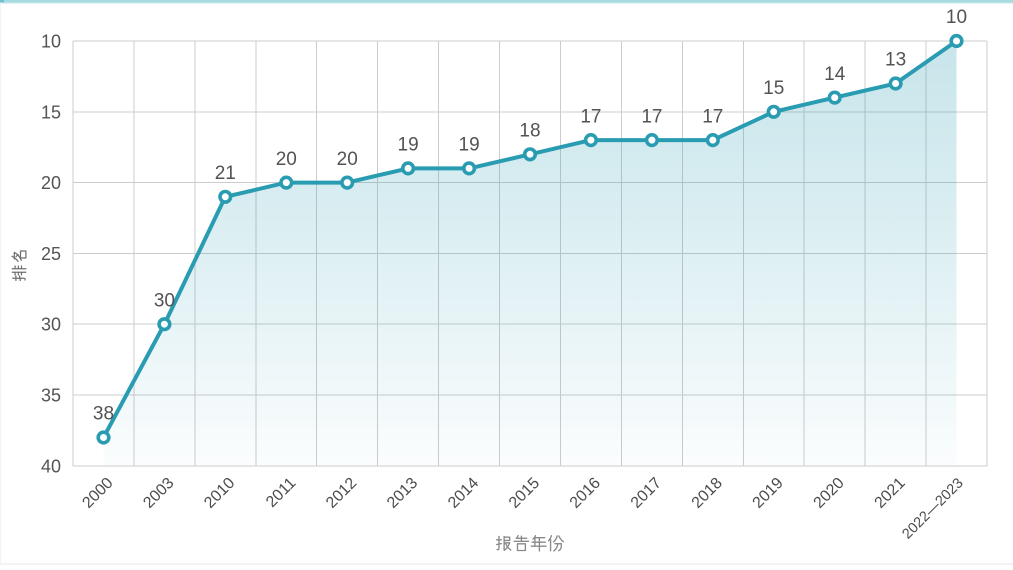 The image size is (1013, 570). Describe the element at coordinates (51, 466) in the screenshot. I see `svg-text: 40` at that location.